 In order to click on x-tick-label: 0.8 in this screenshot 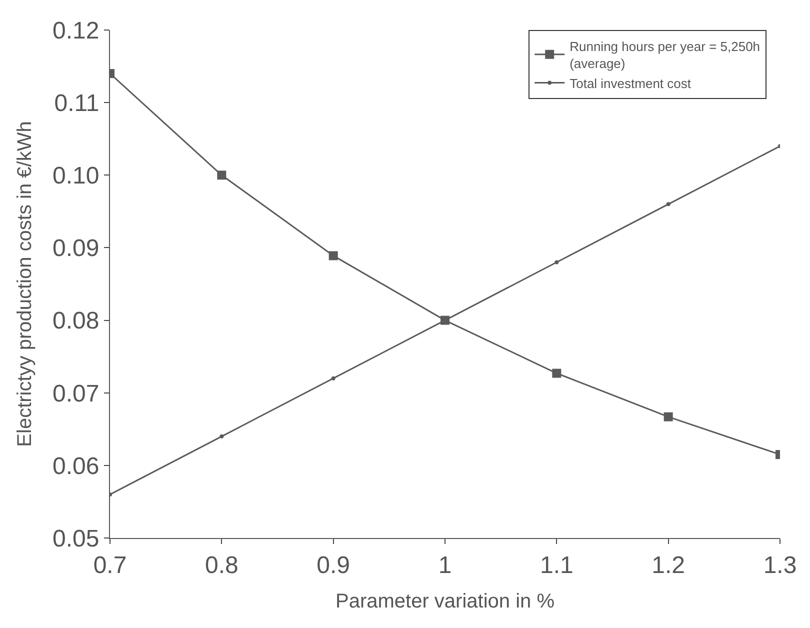, I will do `click(221, 565)`.